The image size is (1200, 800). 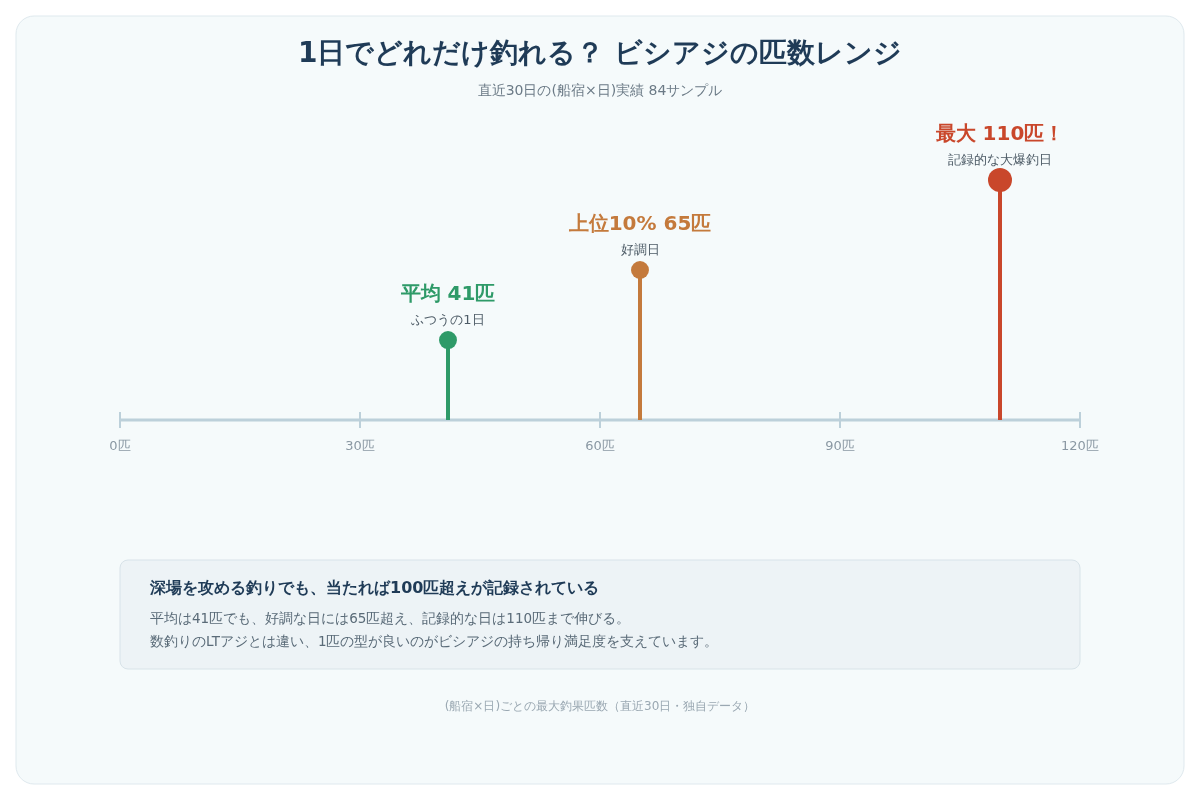 I want to click on annotation: 記録的な大爆釣日, so click(x=1000, y=159).